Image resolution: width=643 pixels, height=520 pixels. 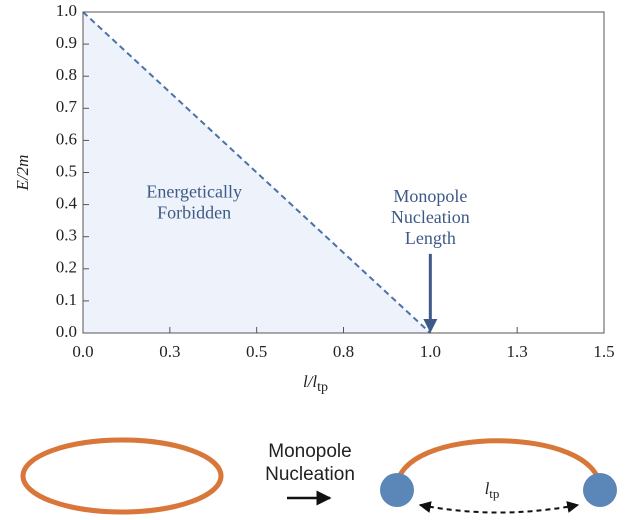 I want to click on length-label: ltp, so click(x=492, y=490).